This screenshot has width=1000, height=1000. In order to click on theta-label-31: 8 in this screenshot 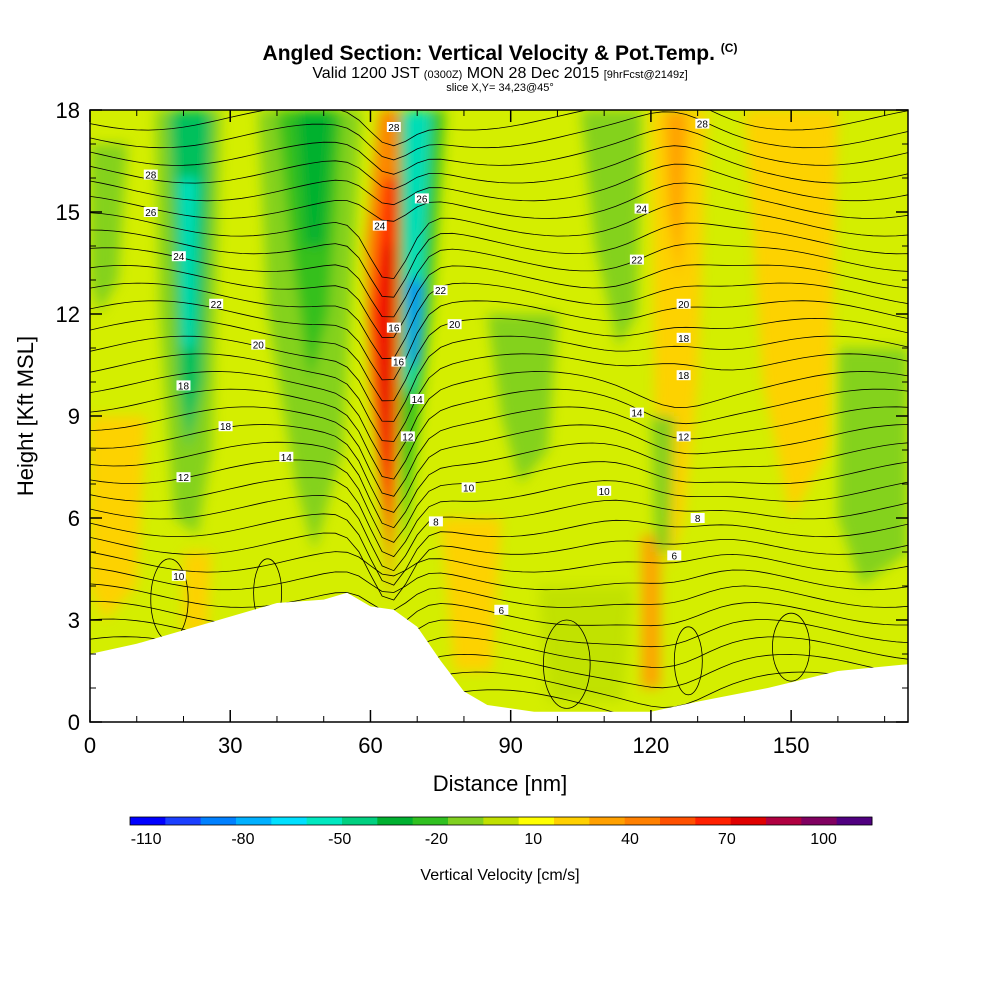, I will do `click(697, 519)`.